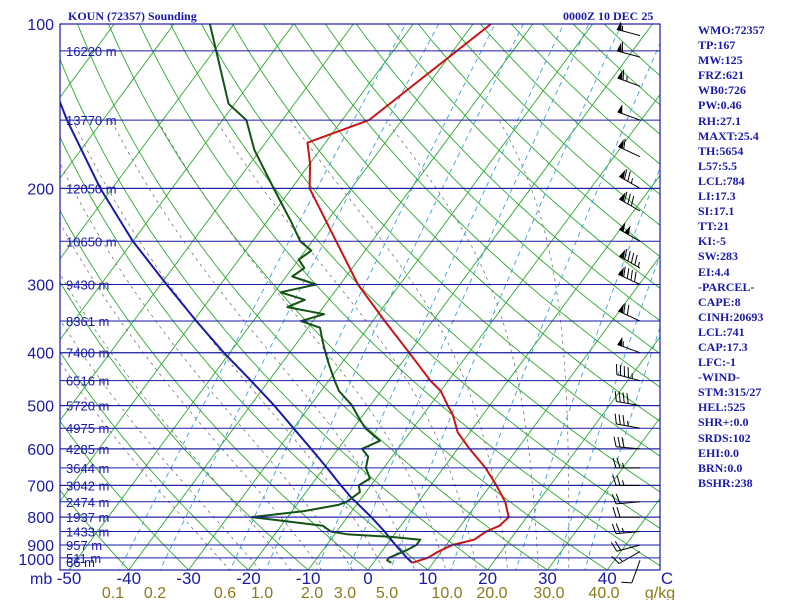  What do you see at coordinates (446, 592) in the screenshot?
I see `mixing-ratio-label: 10.0` at bounding box center [446, 592].